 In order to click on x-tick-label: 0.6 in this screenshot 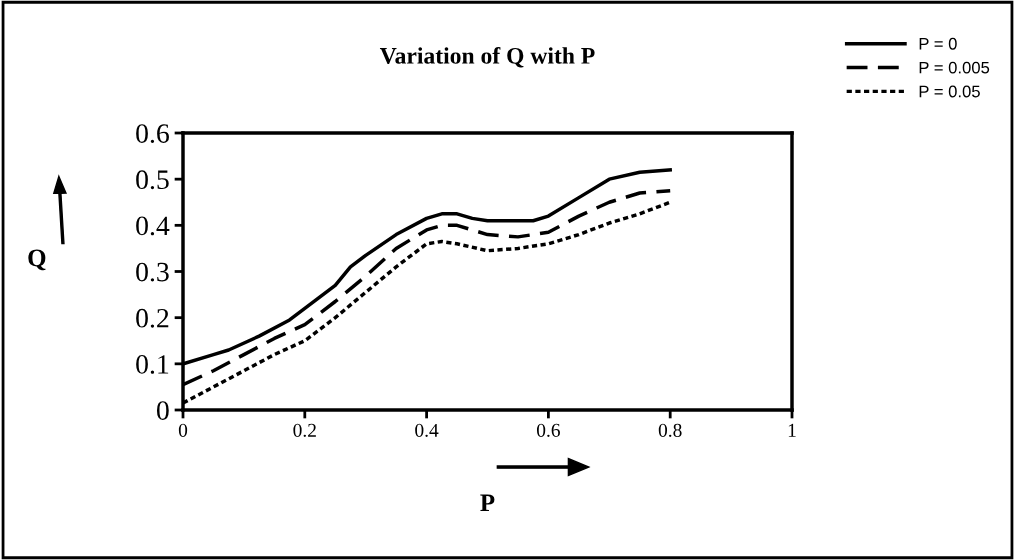, I will do `click(548, 430)`.